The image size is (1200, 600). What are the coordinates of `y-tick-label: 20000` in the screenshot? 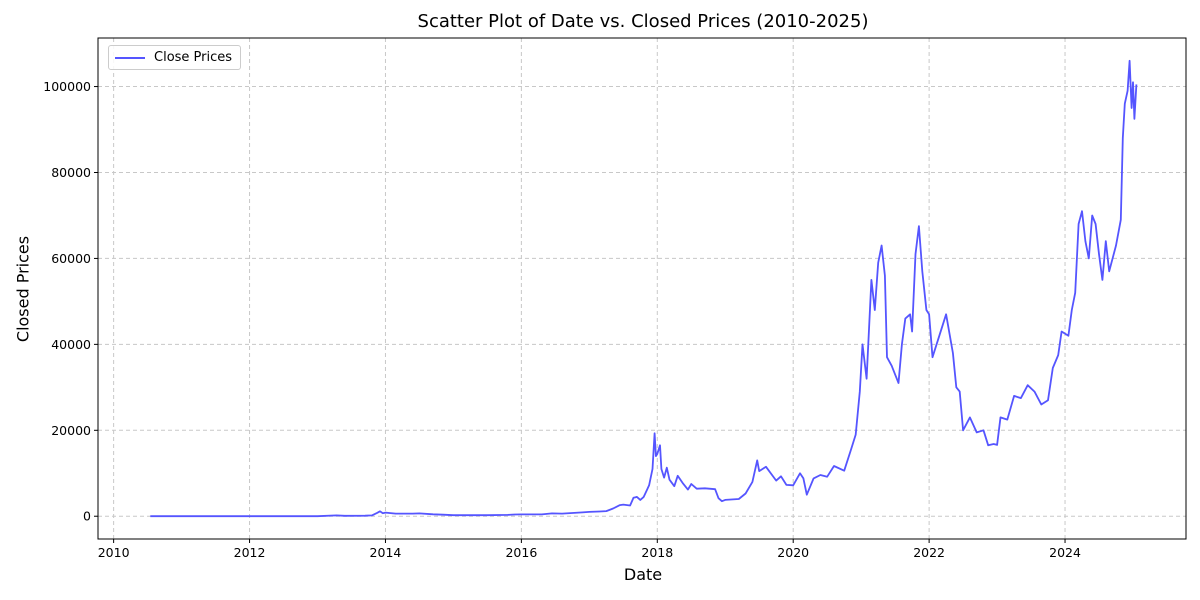 It's located at (71, 430).